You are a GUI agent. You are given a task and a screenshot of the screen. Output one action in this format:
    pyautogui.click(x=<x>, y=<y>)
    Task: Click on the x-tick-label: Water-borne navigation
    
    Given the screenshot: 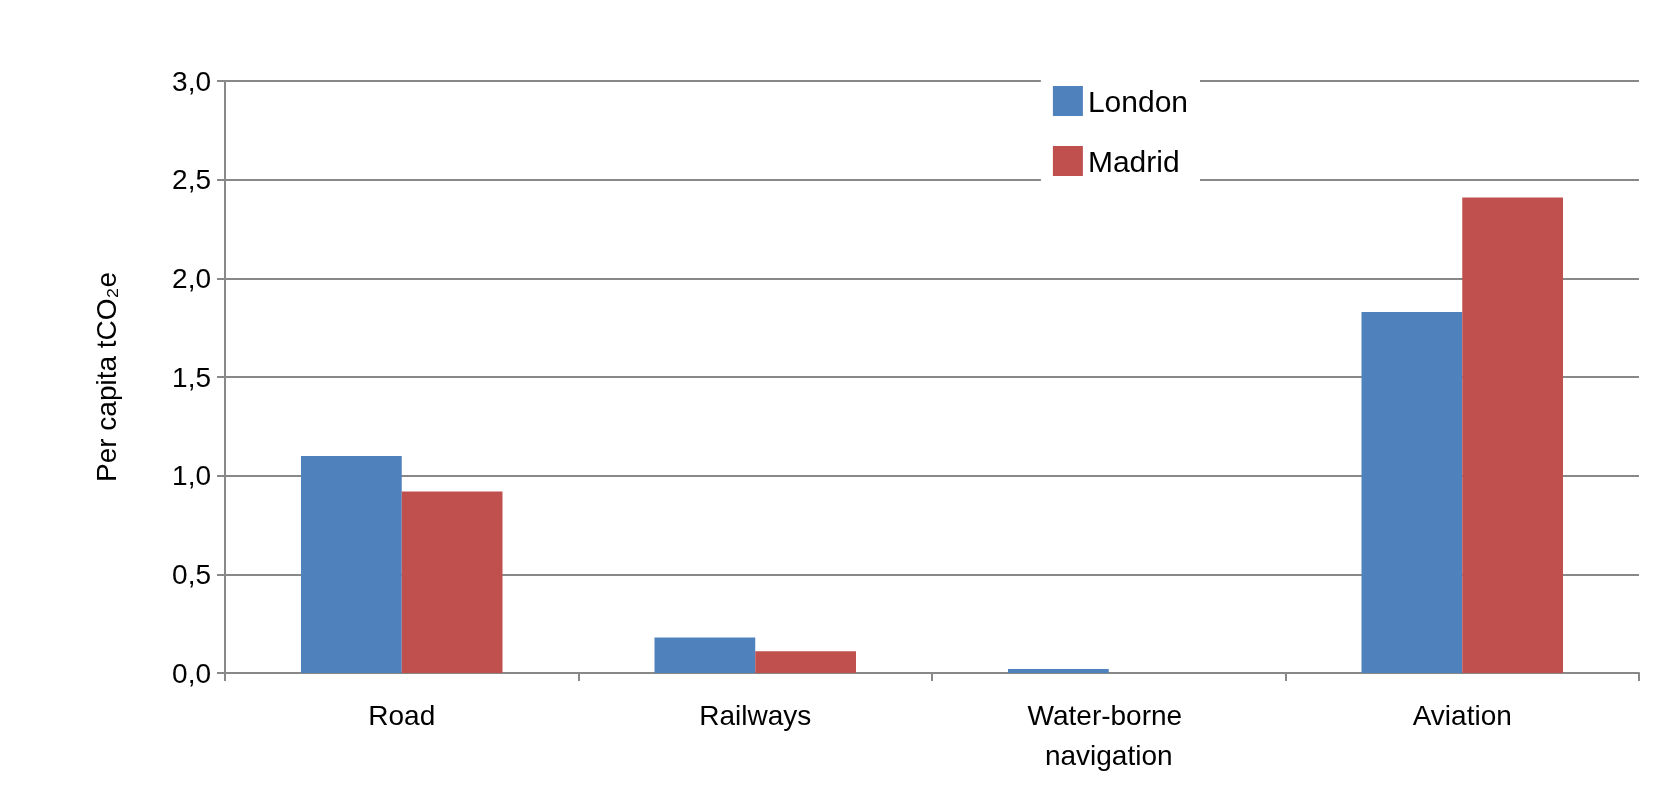 What is the action you would take?
    pyautogui.click(x=1108, y=735)
    